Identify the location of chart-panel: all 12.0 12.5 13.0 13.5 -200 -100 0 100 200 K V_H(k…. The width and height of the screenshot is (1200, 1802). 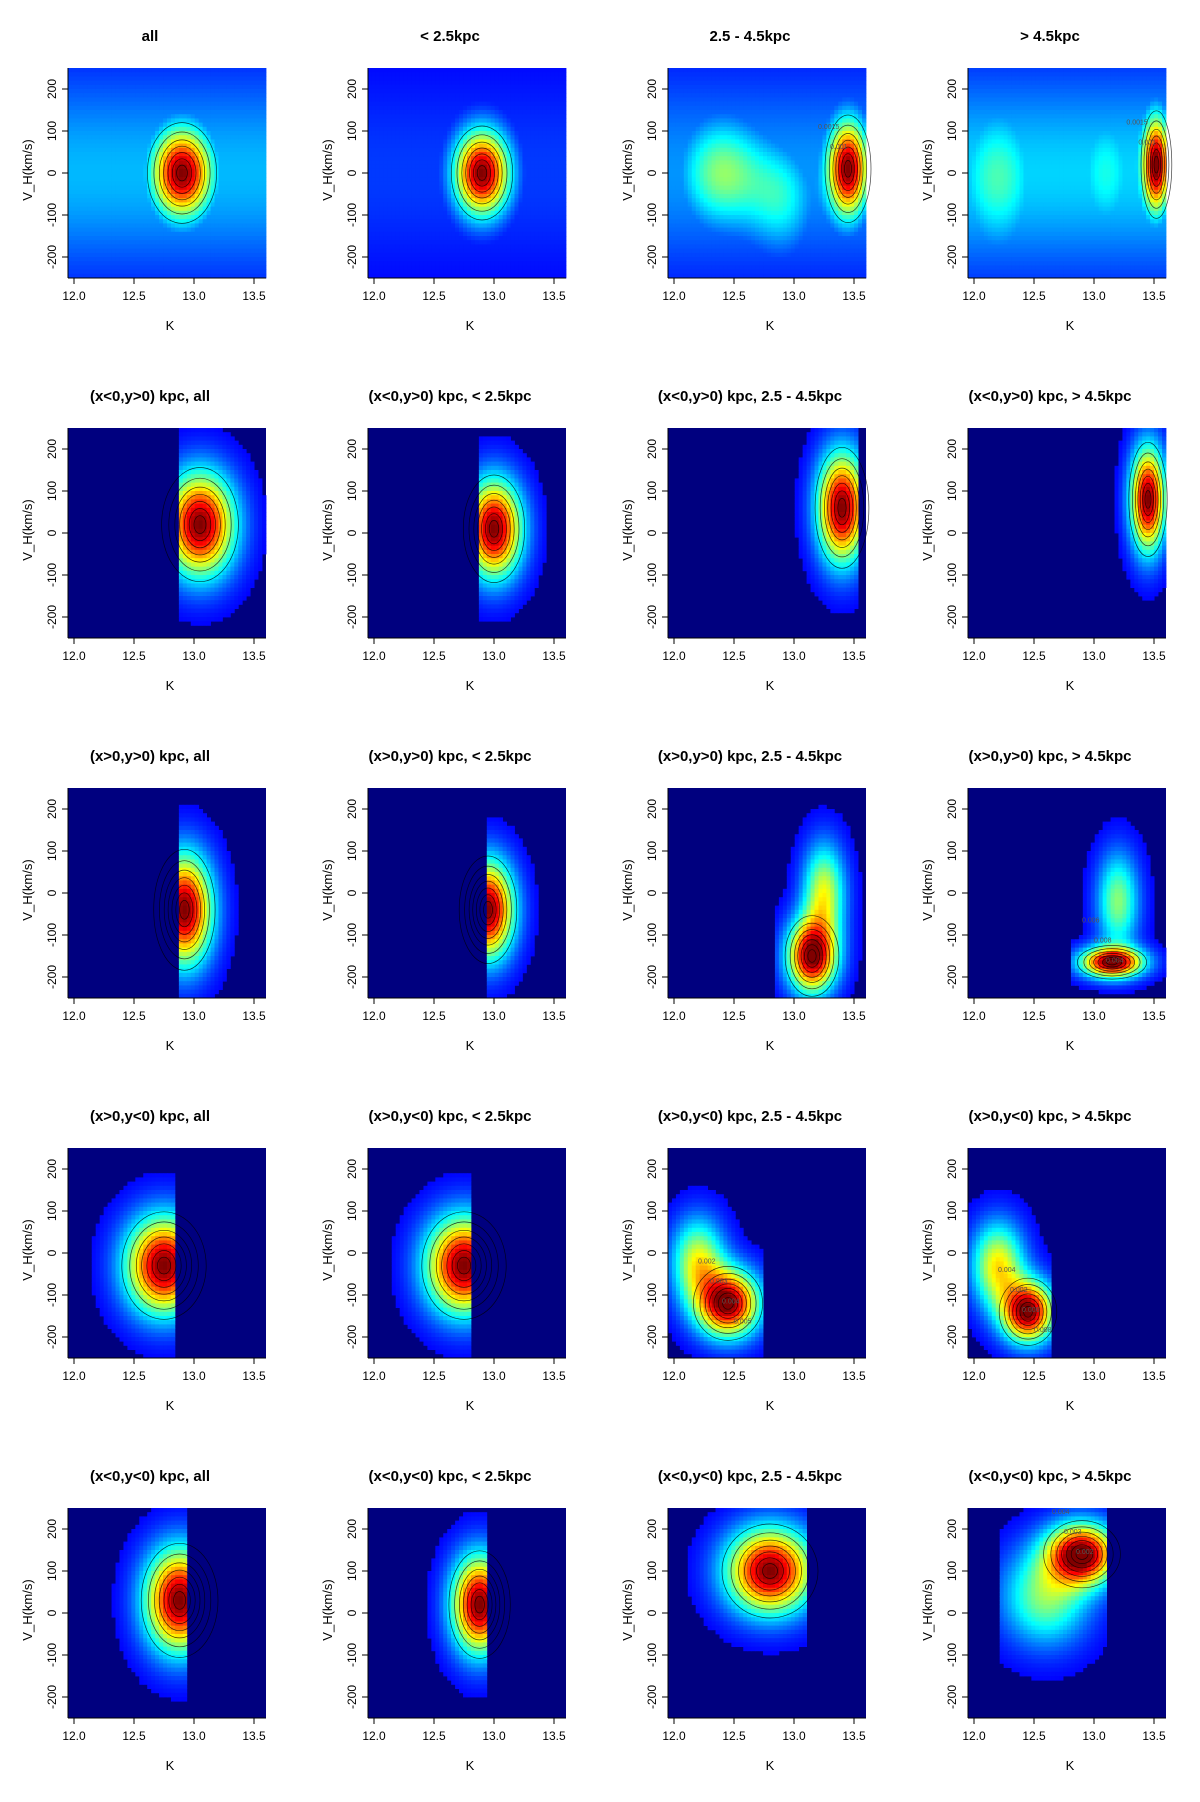
(150, 180).